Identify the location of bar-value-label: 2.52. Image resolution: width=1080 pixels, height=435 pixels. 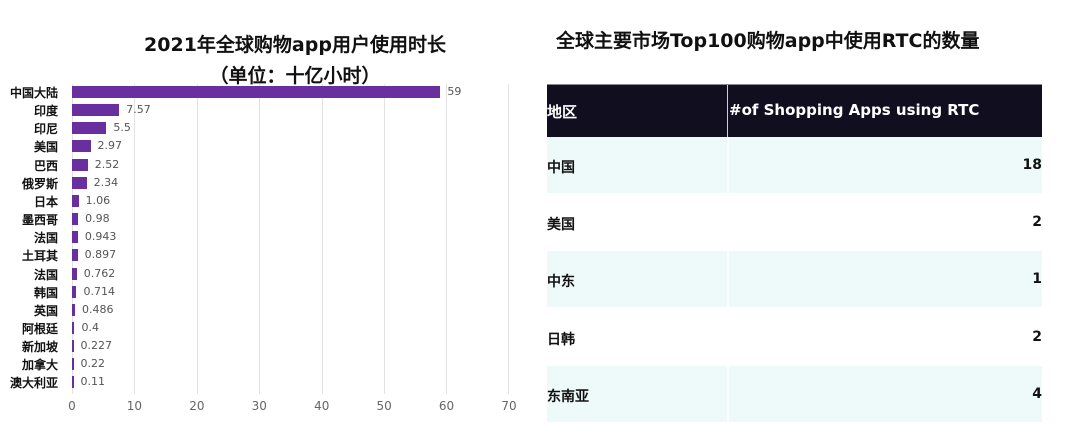
(107, 164).